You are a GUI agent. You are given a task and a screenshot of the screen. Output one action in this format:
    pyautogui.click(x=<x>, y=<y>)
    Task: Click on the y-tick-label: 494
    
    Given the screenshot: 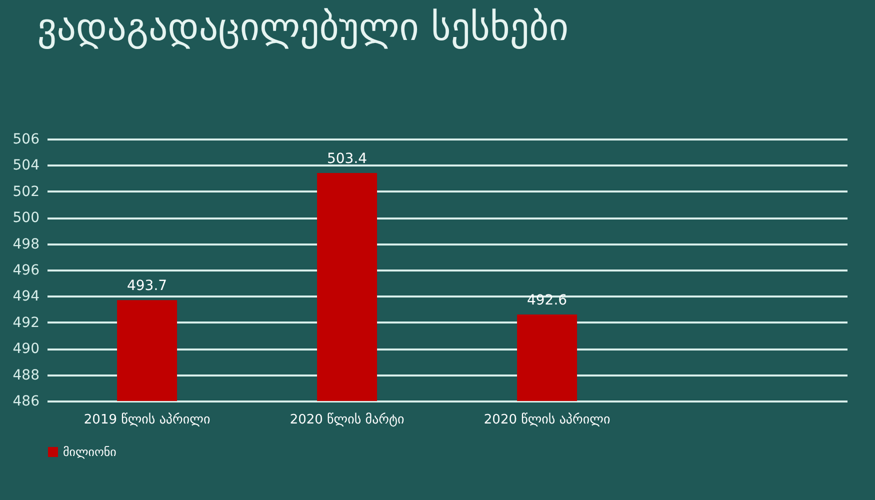 What is the action you would take?
    pyautogui.click(x=26, y=296)
    